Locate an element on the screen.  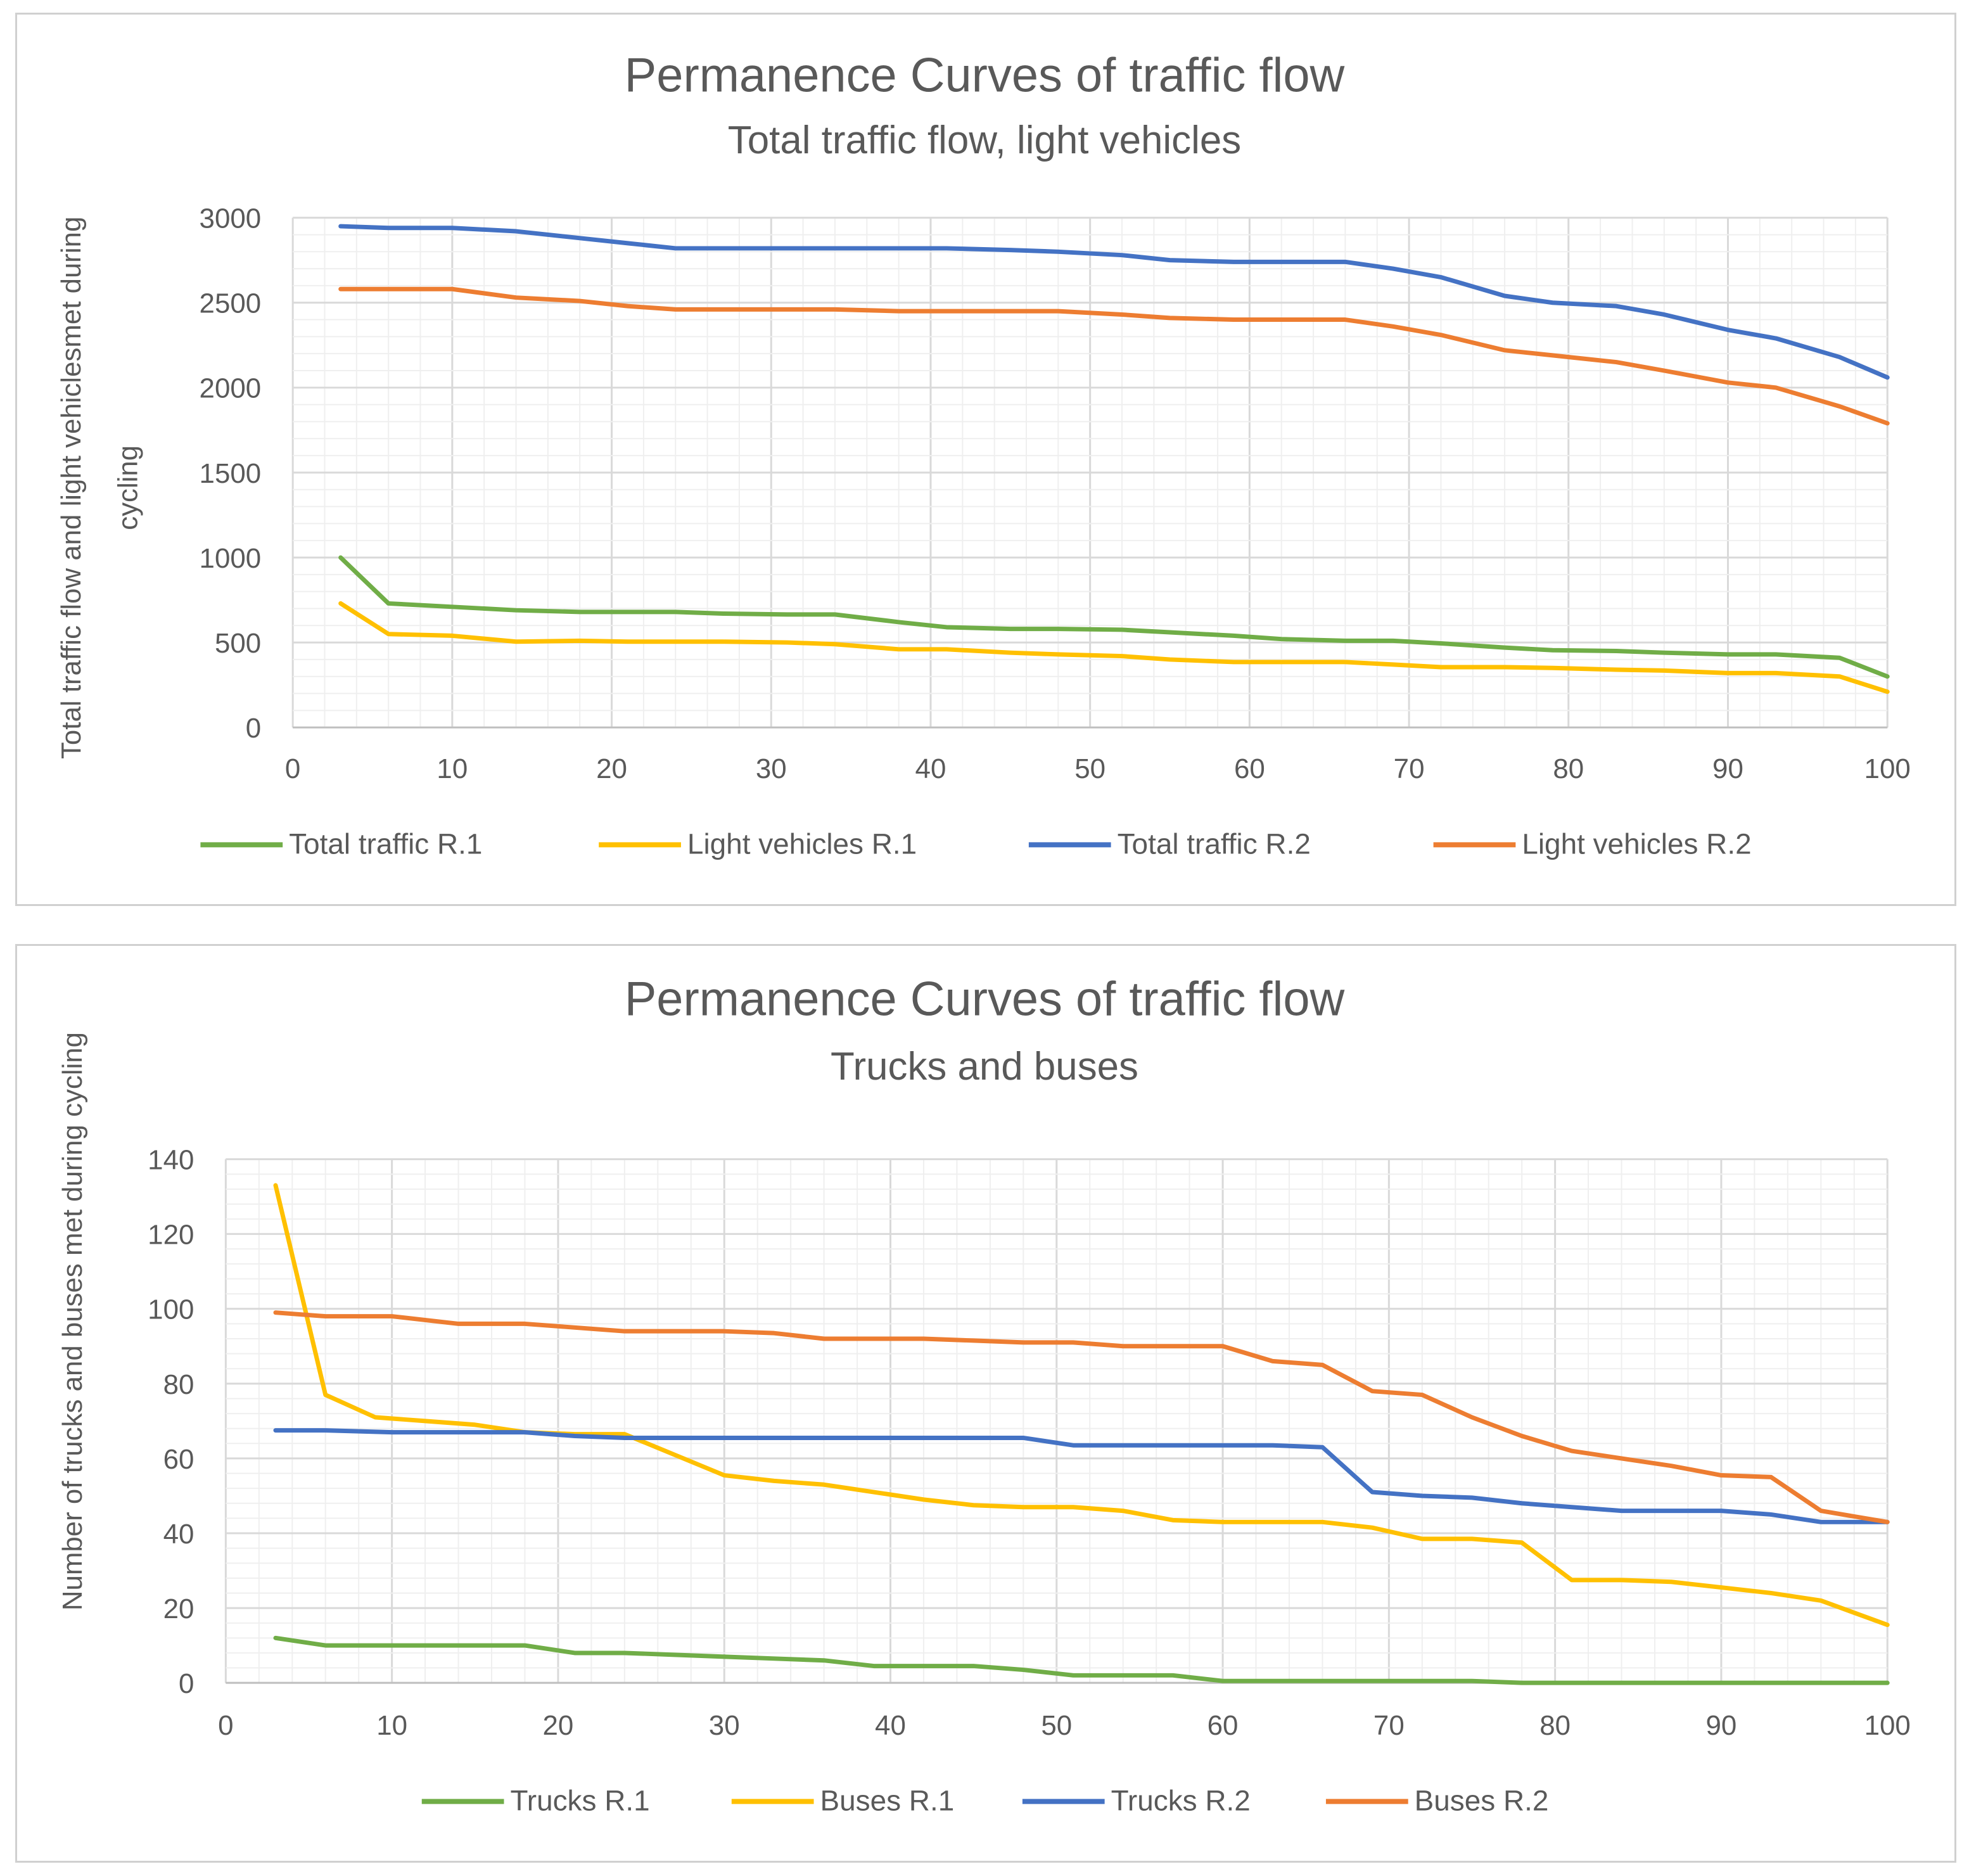
y-tick-label: 2500 is located at coordinates (231, 303).